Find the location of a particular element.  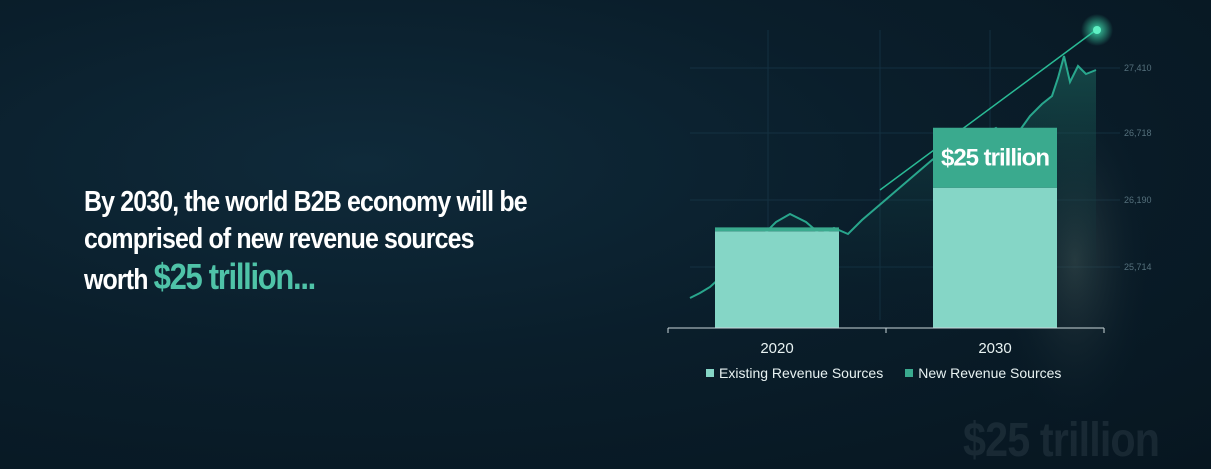

bar-2030-new is located at coordinates (995, 157).